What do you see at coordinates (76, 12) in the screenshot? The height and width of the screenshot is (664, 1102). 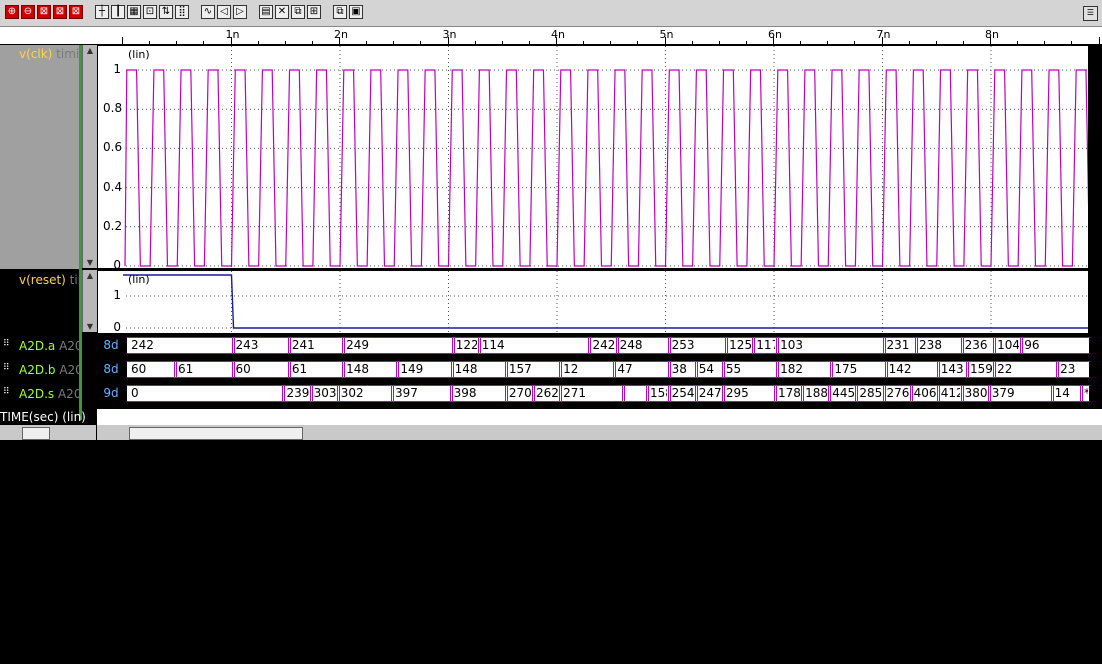 I see `zoom-y-icon: ⊠` at bounding box center [76, 12].